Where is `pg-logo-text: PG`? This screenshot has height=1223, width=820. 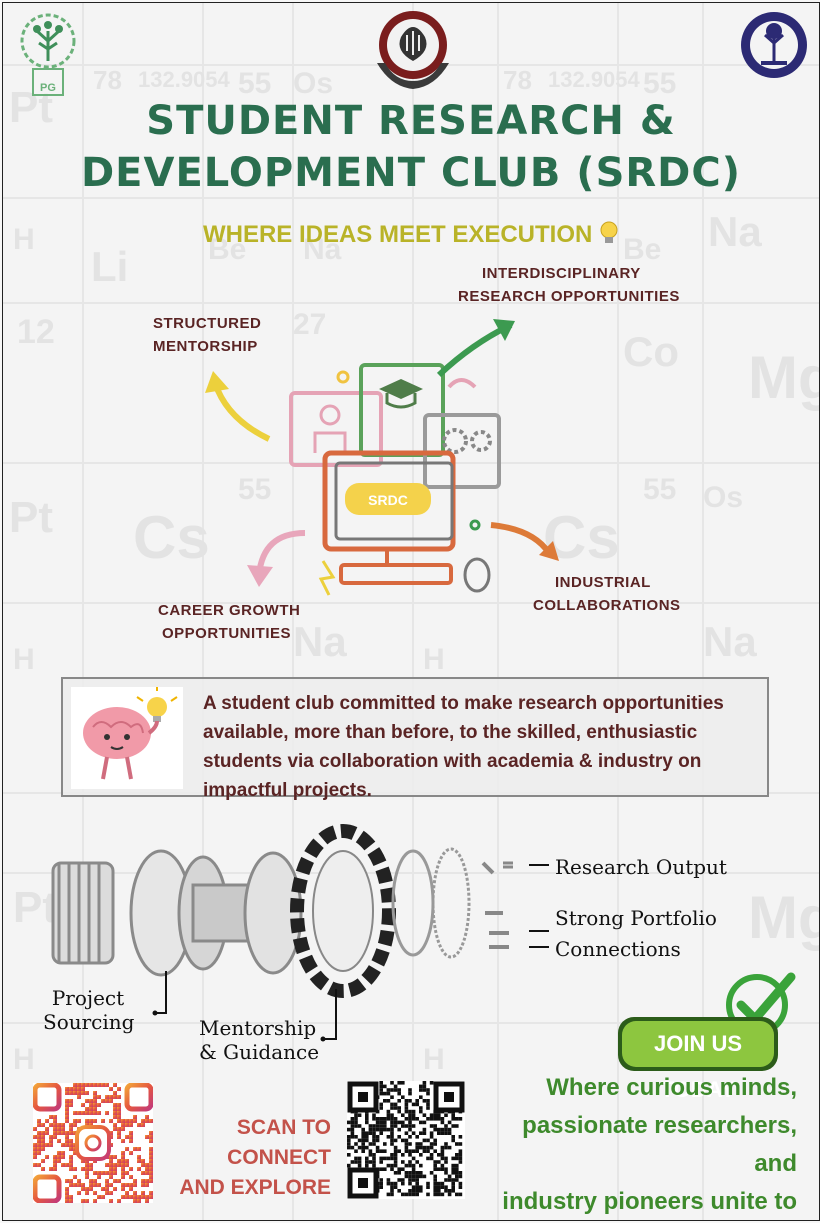
pg-logo-text: PG is located at coordinates (48, 88).